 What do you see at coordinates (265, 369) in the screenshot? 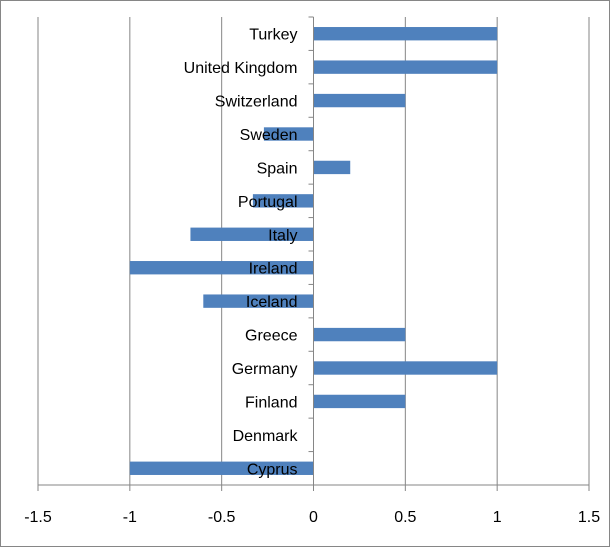
I see `category-label: Germany` at bounding box center [265, 369].